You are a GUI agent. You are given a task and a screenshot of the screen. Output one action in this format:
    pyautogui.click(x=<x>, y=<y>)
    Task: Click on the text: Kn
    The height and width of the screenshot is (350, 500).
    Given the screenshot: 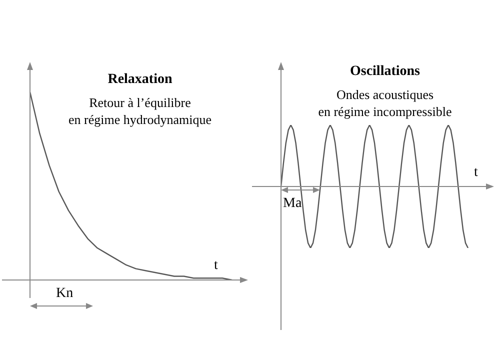 What is the action you would take?
    pyautogui.click(x=65, y=294)
    